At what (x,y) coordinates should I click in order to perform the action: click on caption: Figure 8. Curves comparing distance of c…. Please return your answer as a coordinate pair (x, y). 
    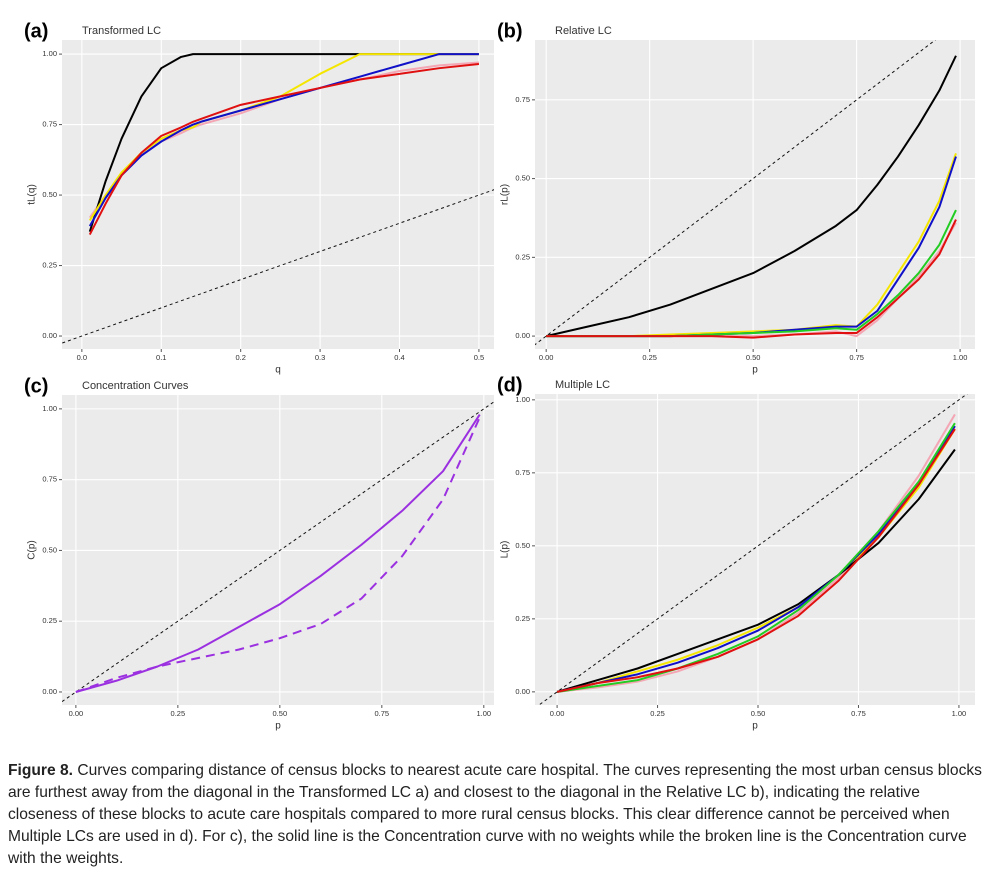
    Looking at the image, I should click on (500, 815).